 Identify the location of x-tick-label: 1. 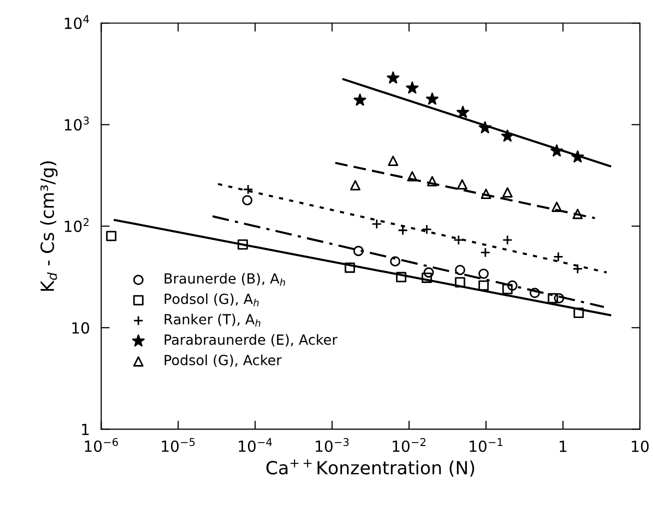
(563, 446).